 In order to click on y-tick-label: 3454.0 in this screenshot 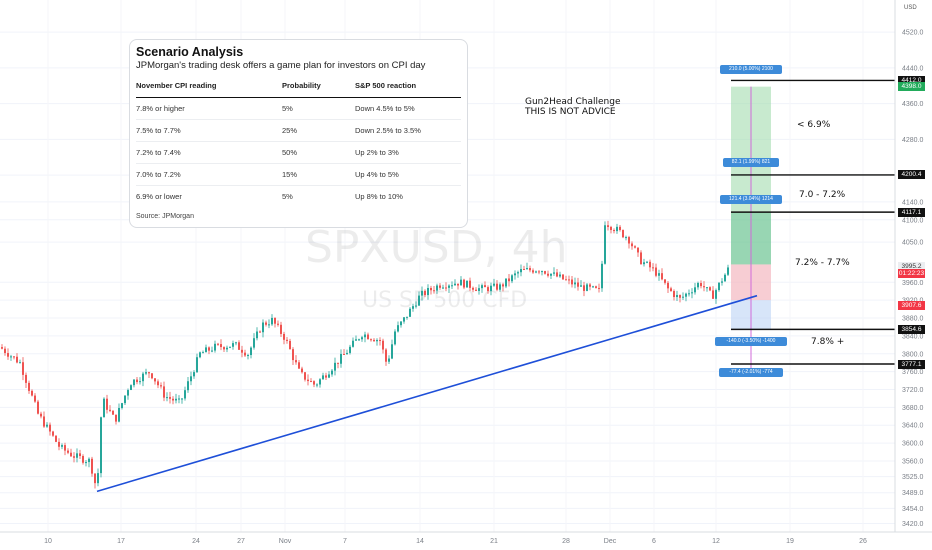, I will do `click(913, 509)`.